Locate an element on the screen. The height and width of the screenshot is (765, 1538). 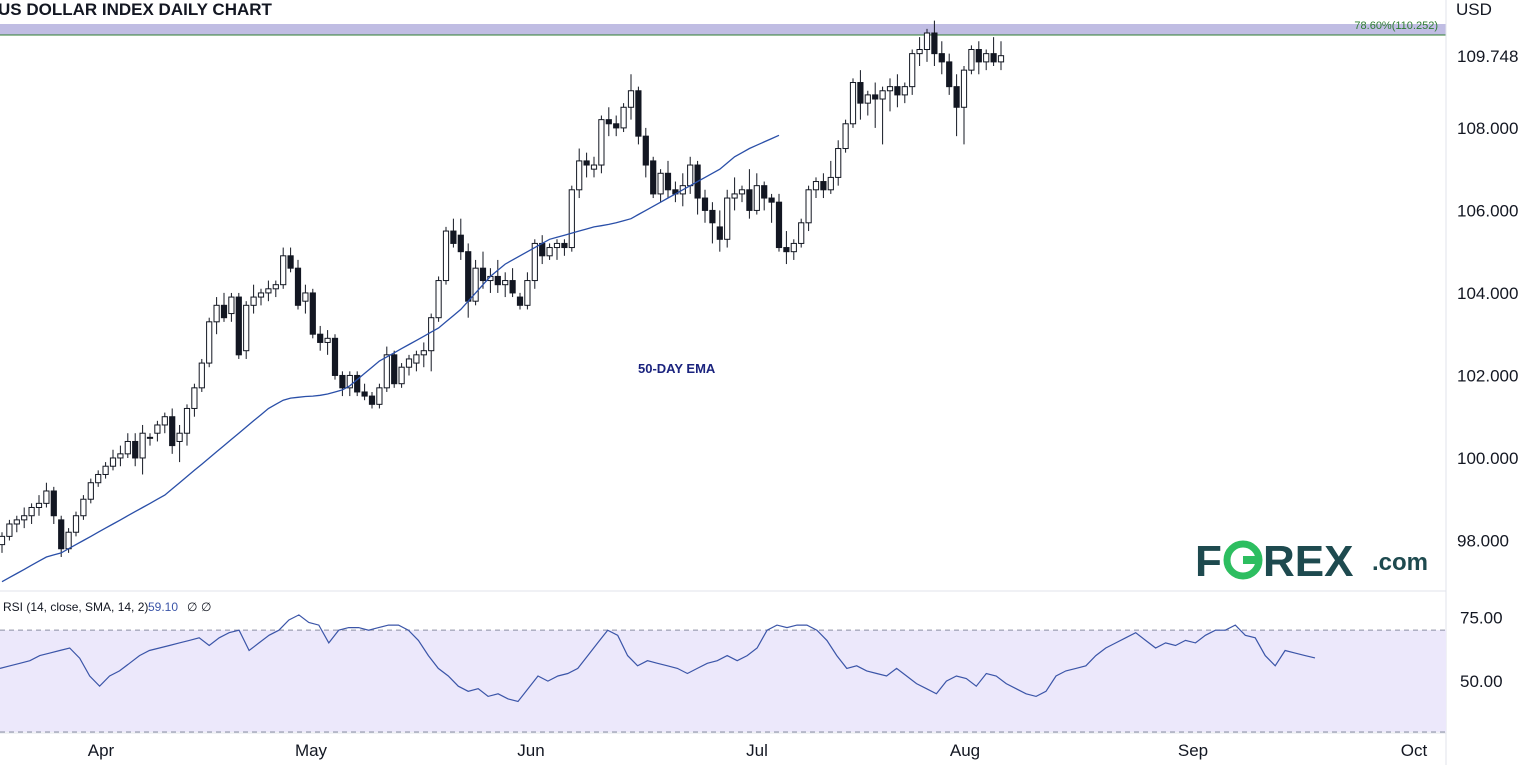
rsi-tick-label: 75.00 is located at coordinates (1481, 617).